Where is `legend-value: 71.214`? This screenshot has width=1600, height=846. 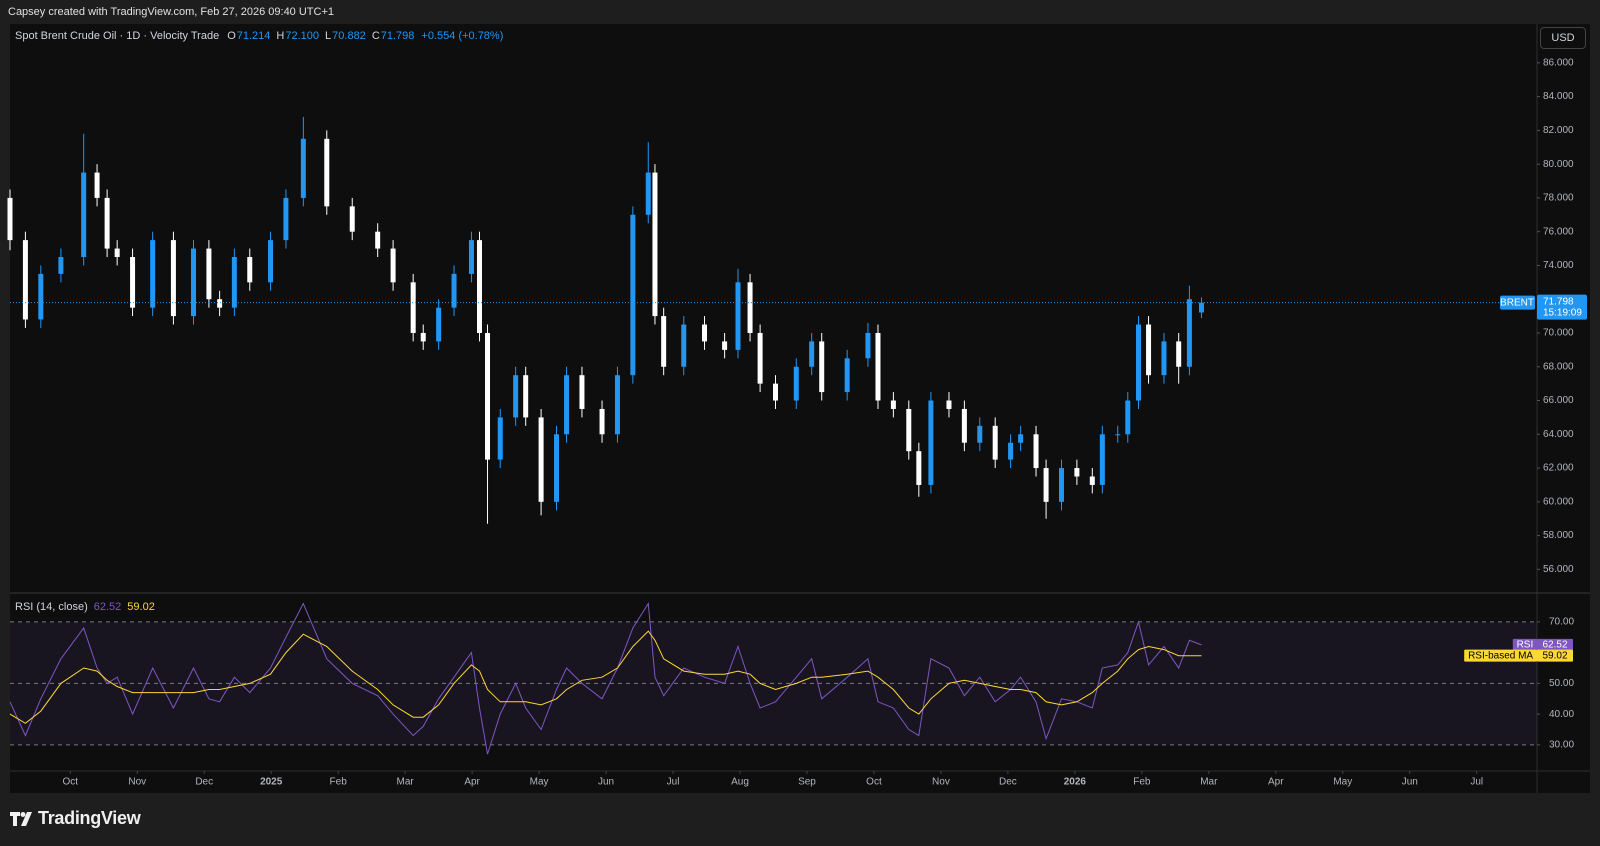
legend-value: 71.214 is located at coordinates (253, 36).